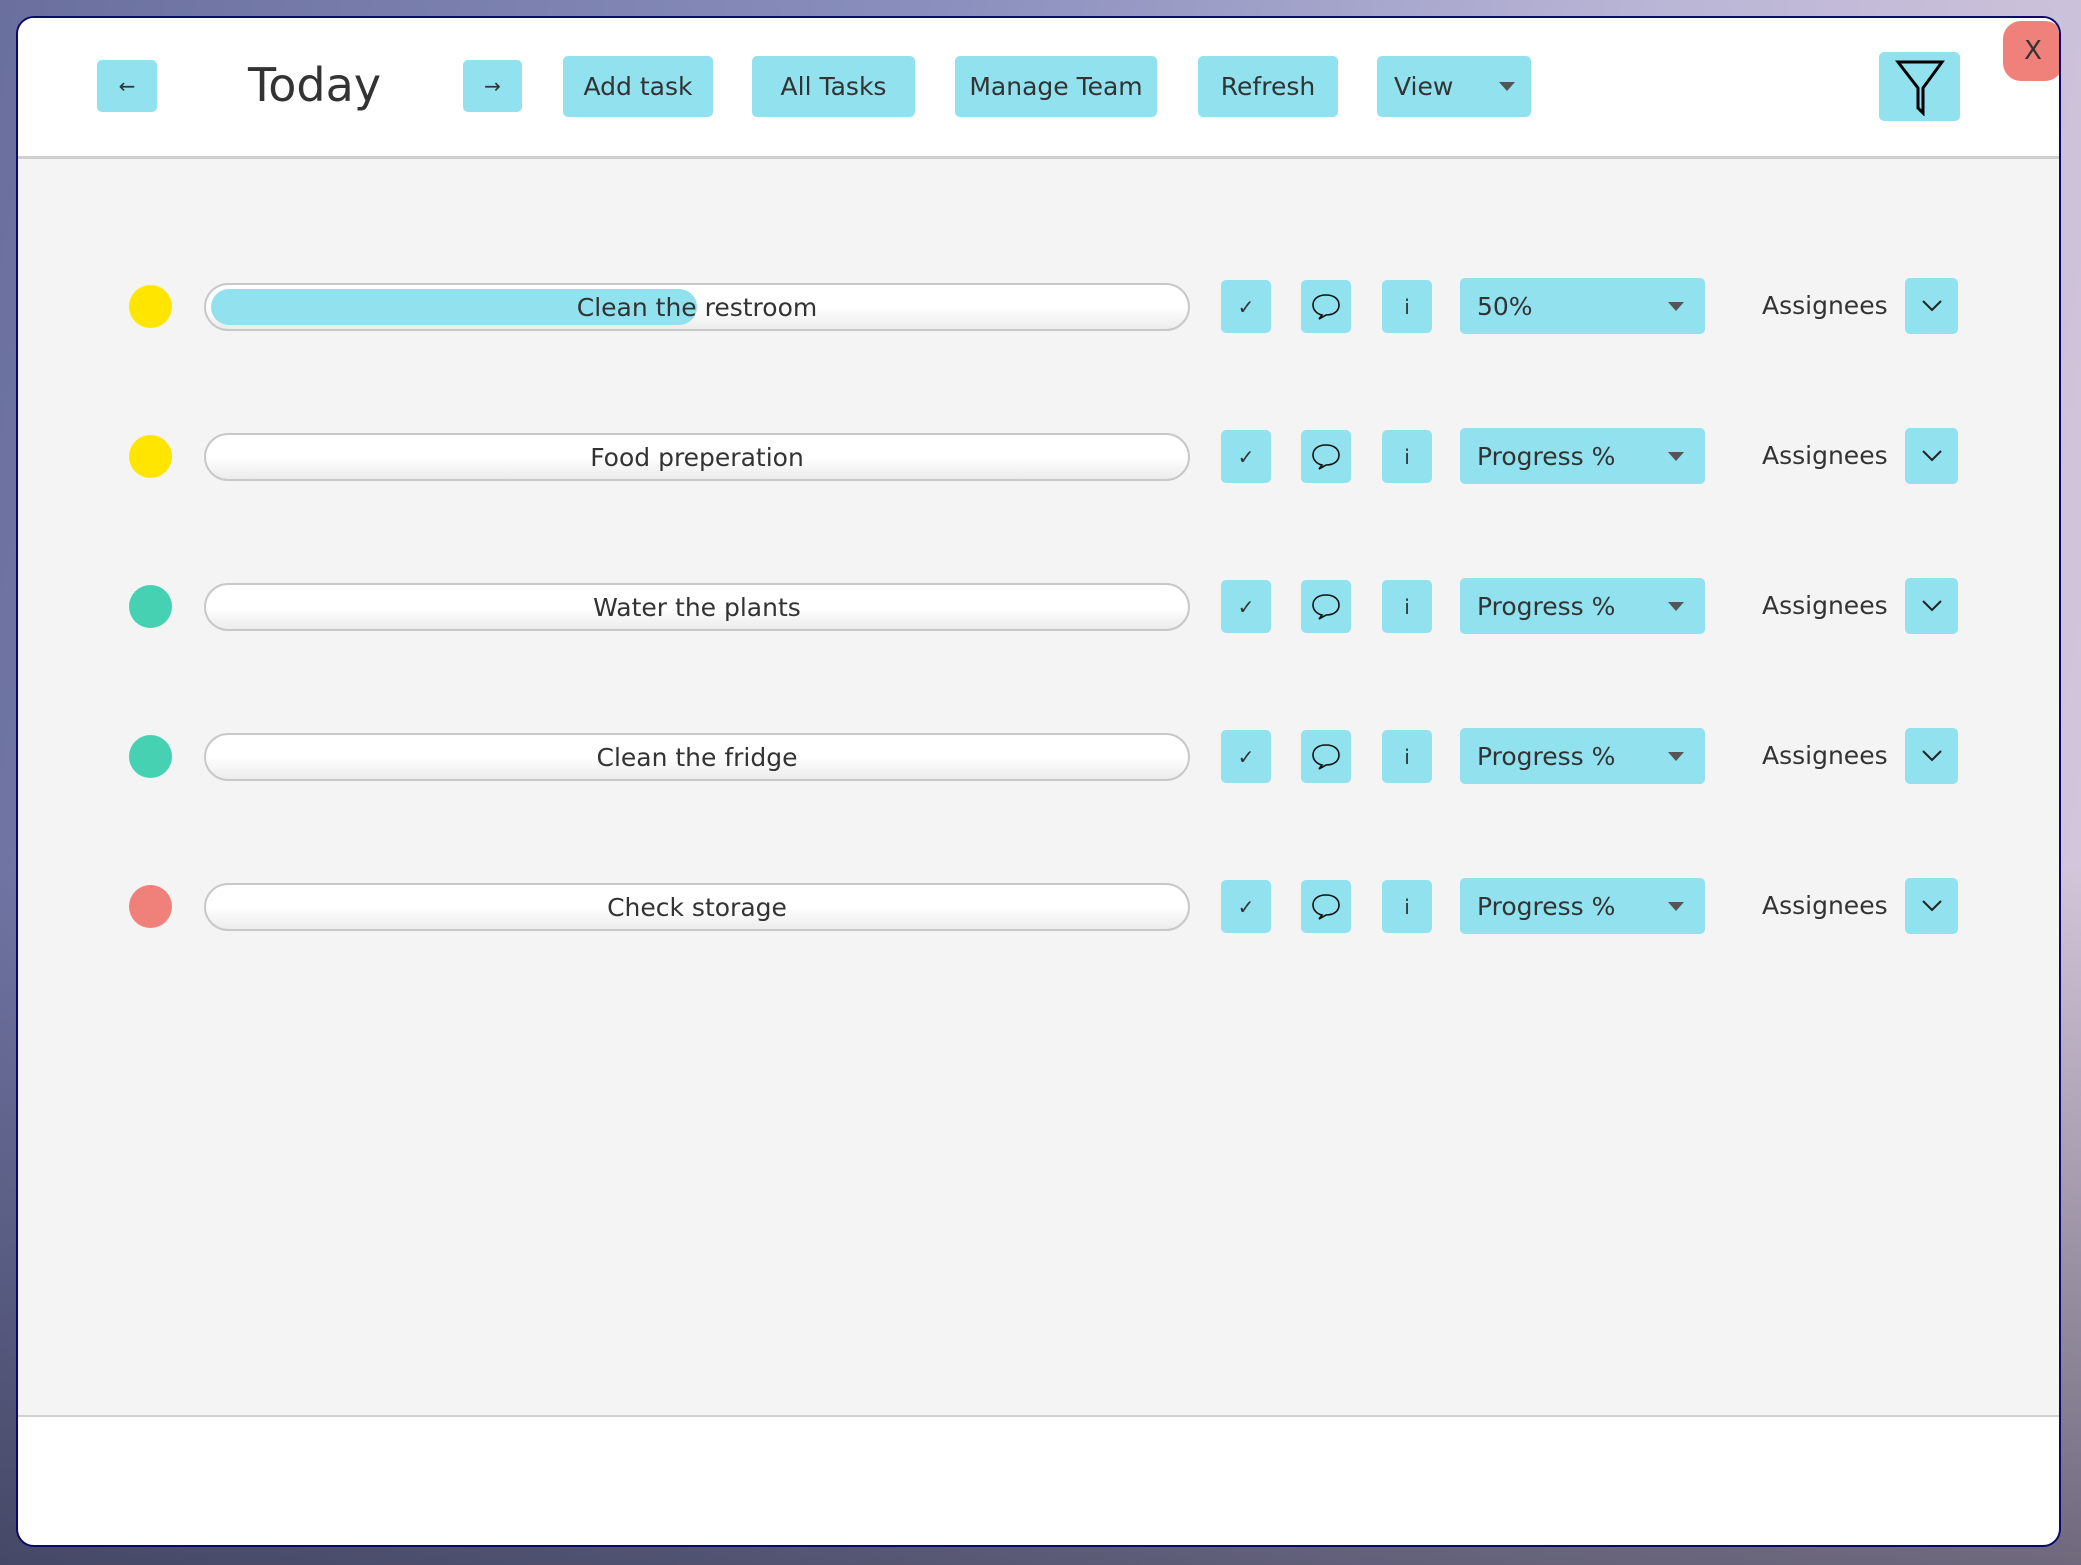  I want to click on progress-dropdown: 50%, so click(1582, 306).